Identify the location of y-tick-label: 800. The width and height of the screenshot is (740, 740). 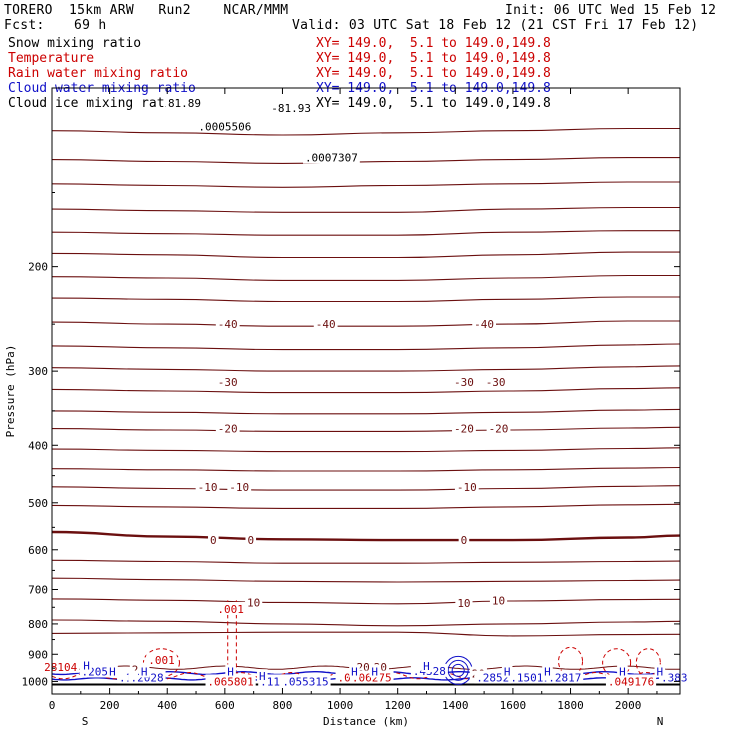
(38, 624).